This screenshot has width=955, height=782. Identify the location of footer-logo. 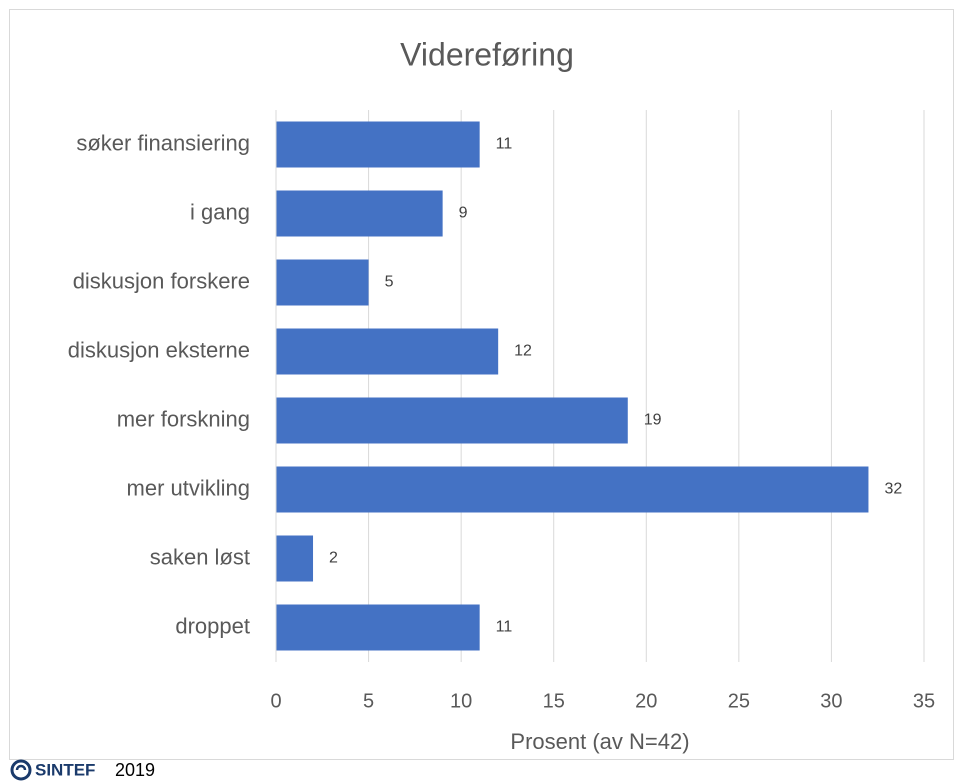
(21, 770).